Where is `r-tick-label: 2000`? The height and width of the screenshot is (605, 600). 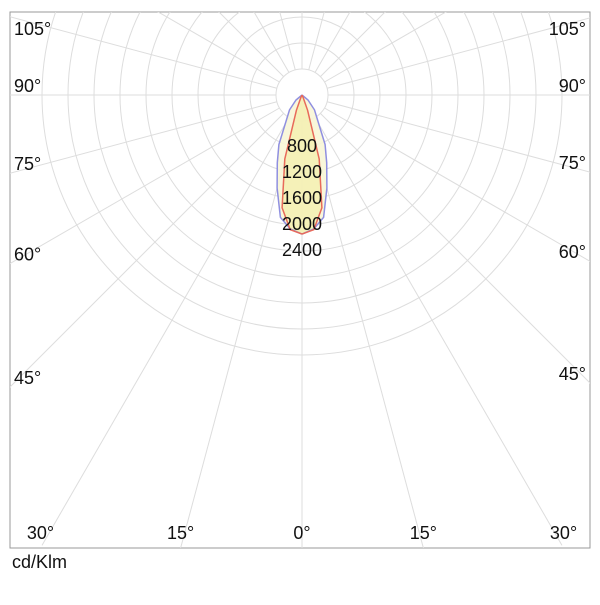
r-tick-label: 2000 is located at coordinates (302, 224).